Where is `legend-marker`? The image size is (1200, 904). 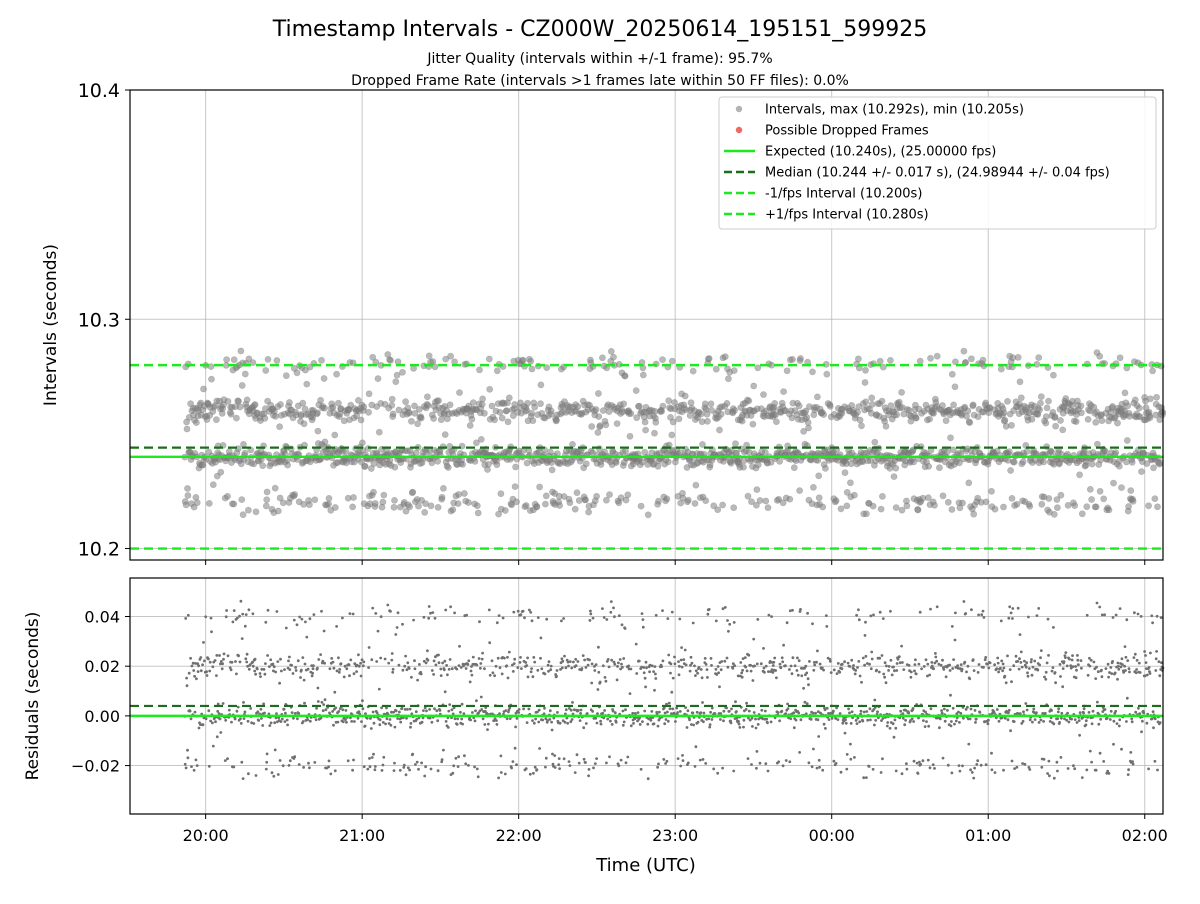 legend-marker is located at coordinates (739, 109).